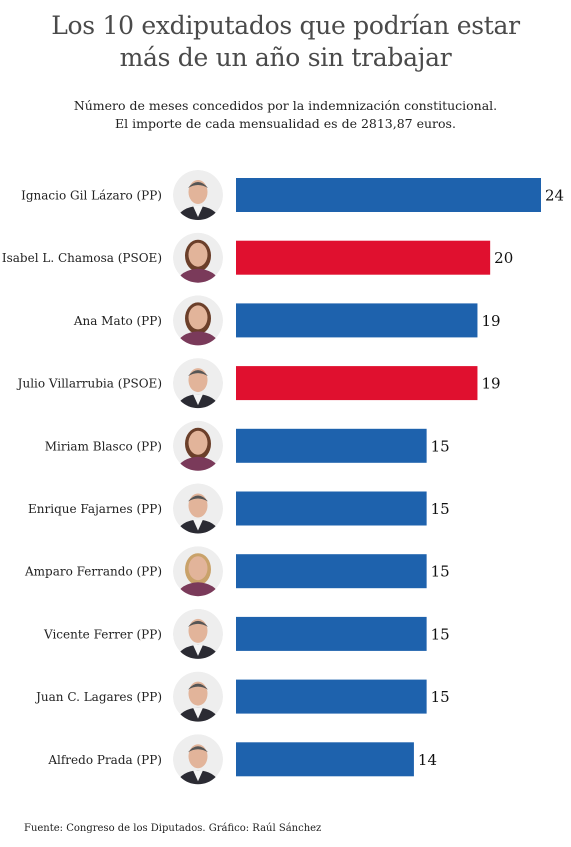 The width and height of the screenshot is (571, 847). Describe the element at coordinates (82, 258) in the screenshot. I see `category-label: Isabel L. Chamosa (PSOE)` at that location.